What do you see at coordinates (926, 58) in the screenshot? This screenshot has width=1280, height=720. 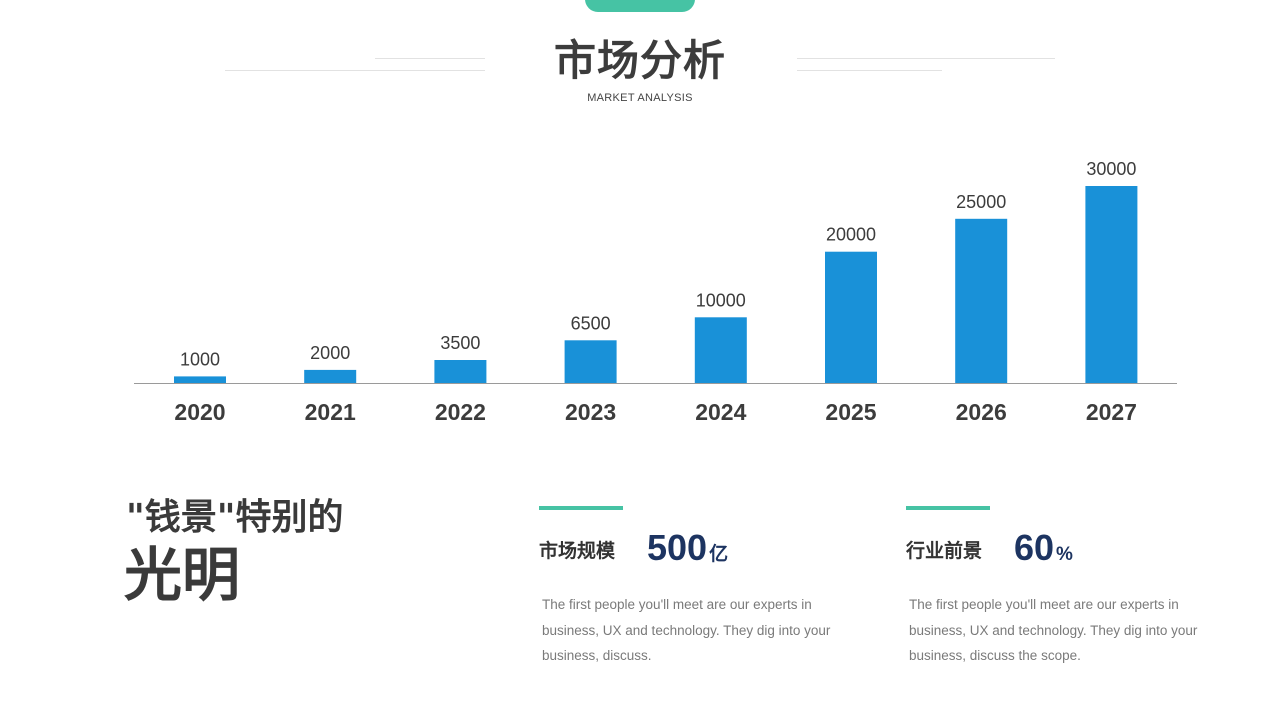 I see `title-divider-right-long` at bounding box center [926, 58].